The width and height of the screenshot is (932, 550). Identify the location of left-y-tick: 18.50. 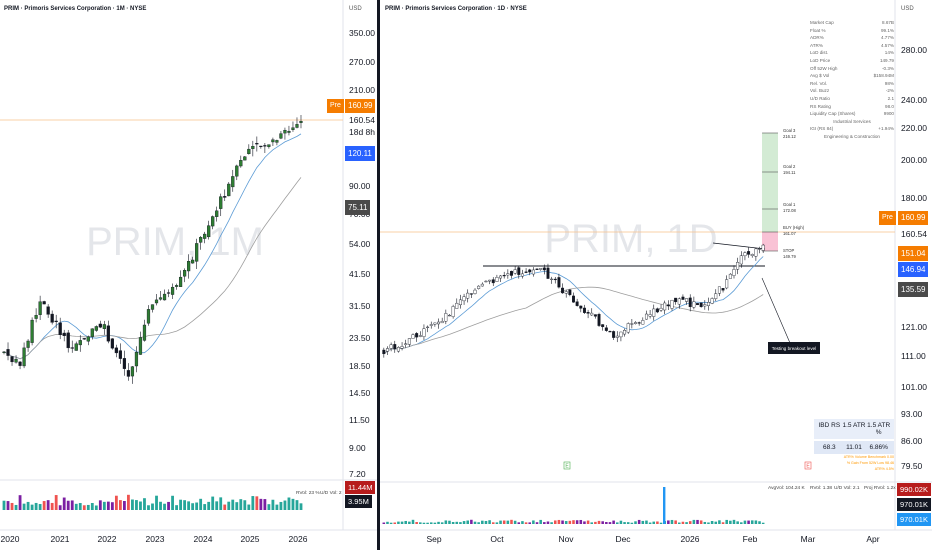
(360, 366).